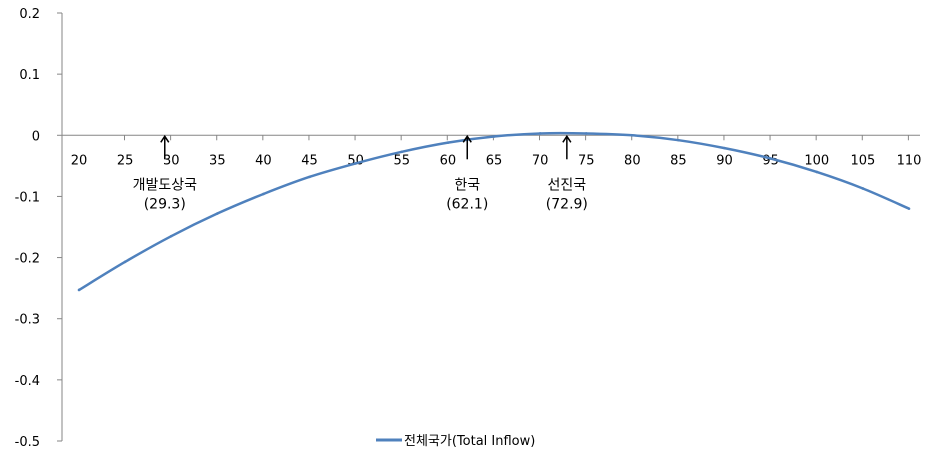 The height and width of the screenshot is (455, 925). I want to click on x-tick-label: 35, so click(217, 160).